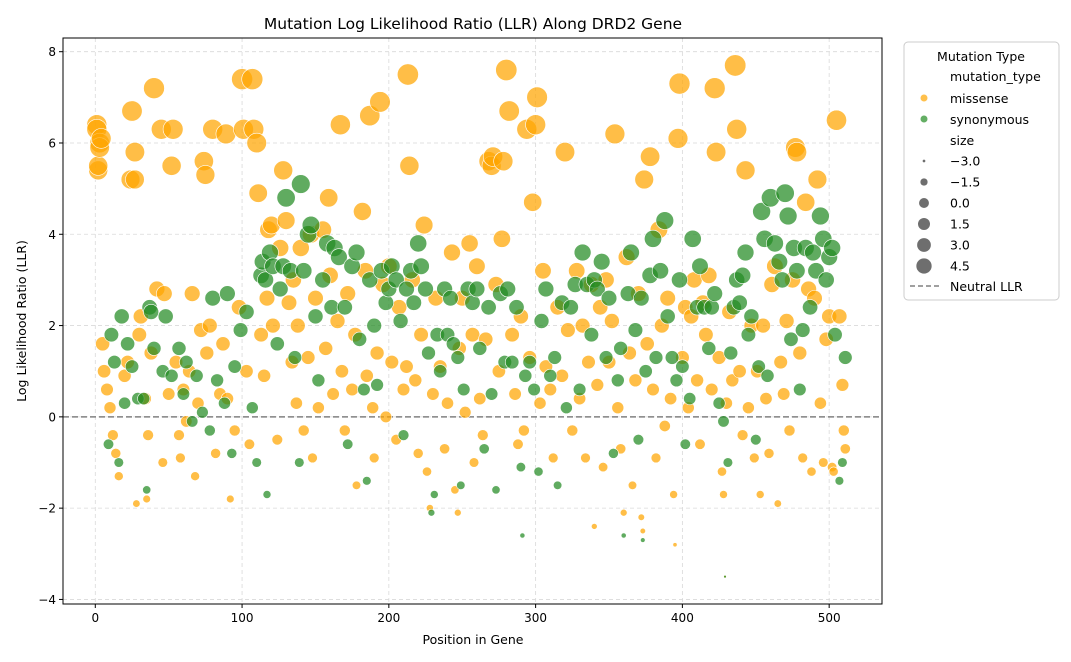  I want to click on legend-hue-header: mutation_type, so click(995, 76).